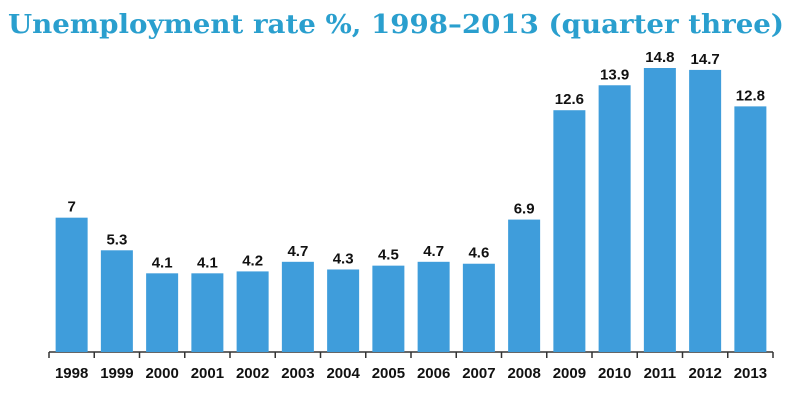 The height and width of the screenshot is (412, 800). What do you see at coordinates (524, 209) in the screenshot?
I see `value-label: 6.9` at bounding box center [524, 209].